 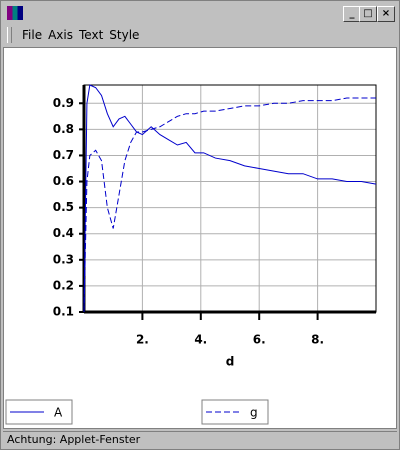 What do you see at coordinates (200, 13) in the screenshot?
I see `title-bar: _ □ ×` at bounding box center [200, 13].